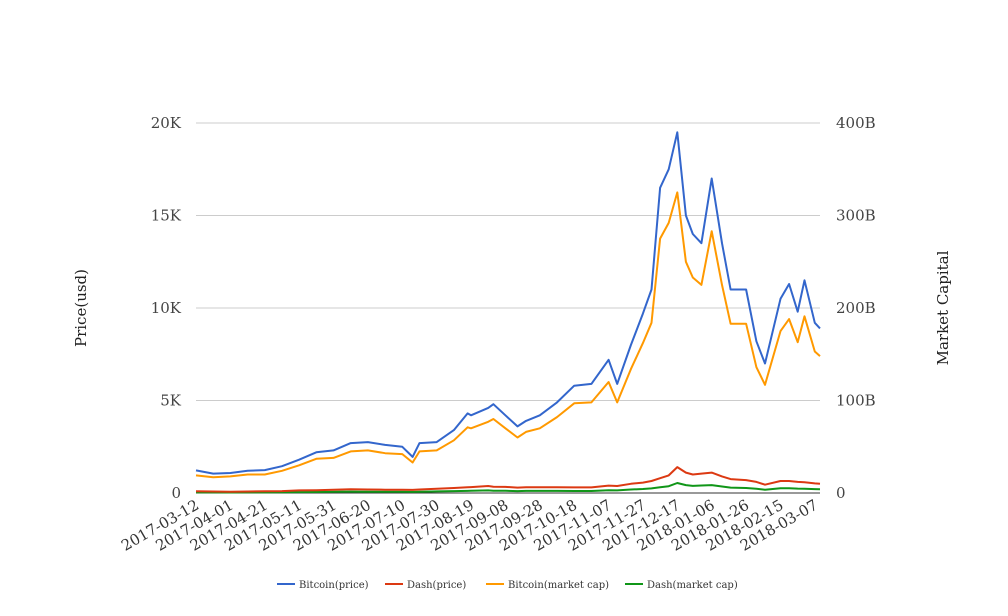 The height and width of the screenshot is (616, 1008). I want to click on y2-tick-label: 200B, so click(856, 308).